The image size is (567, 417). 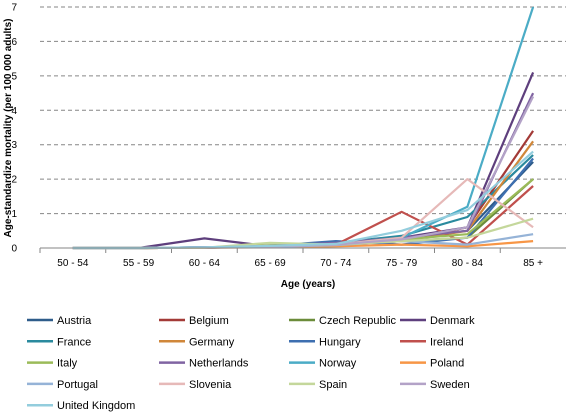 I want to click on y-tick-label: 2, so click(x=14, y=180).